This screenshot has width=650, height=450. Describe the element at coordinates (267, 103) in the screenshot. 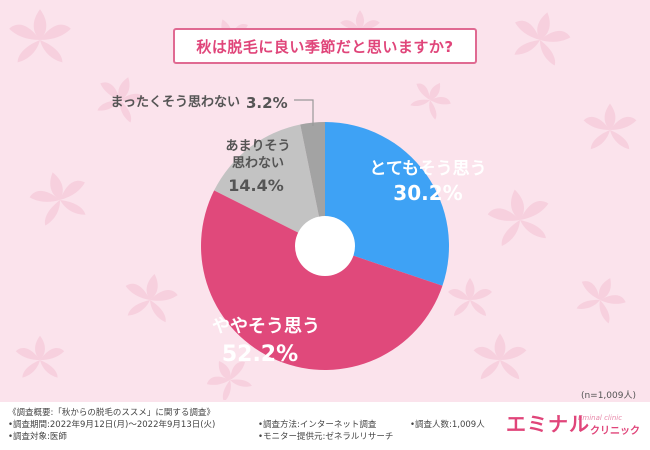

I see `slice-value-s3: 3.2%` at that location.